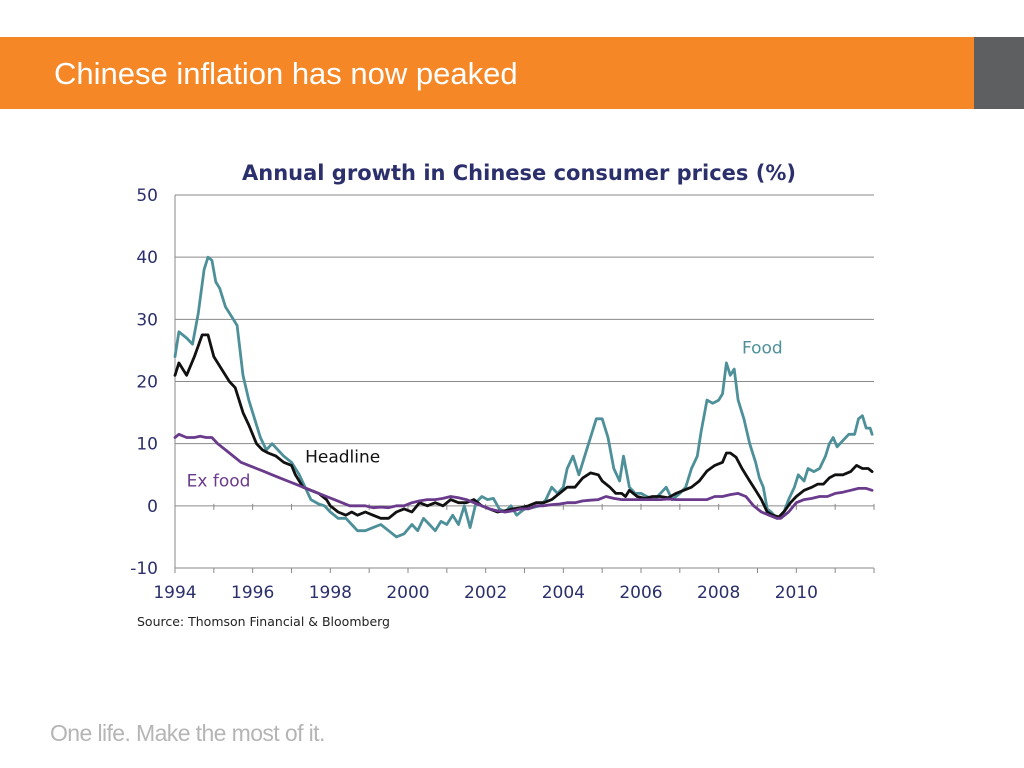 The height and width of the screenshot is (768, 1024). Describe the element at coordinates (152, 507) in the screenshot. I see `y-tick-label: 0` at that location.